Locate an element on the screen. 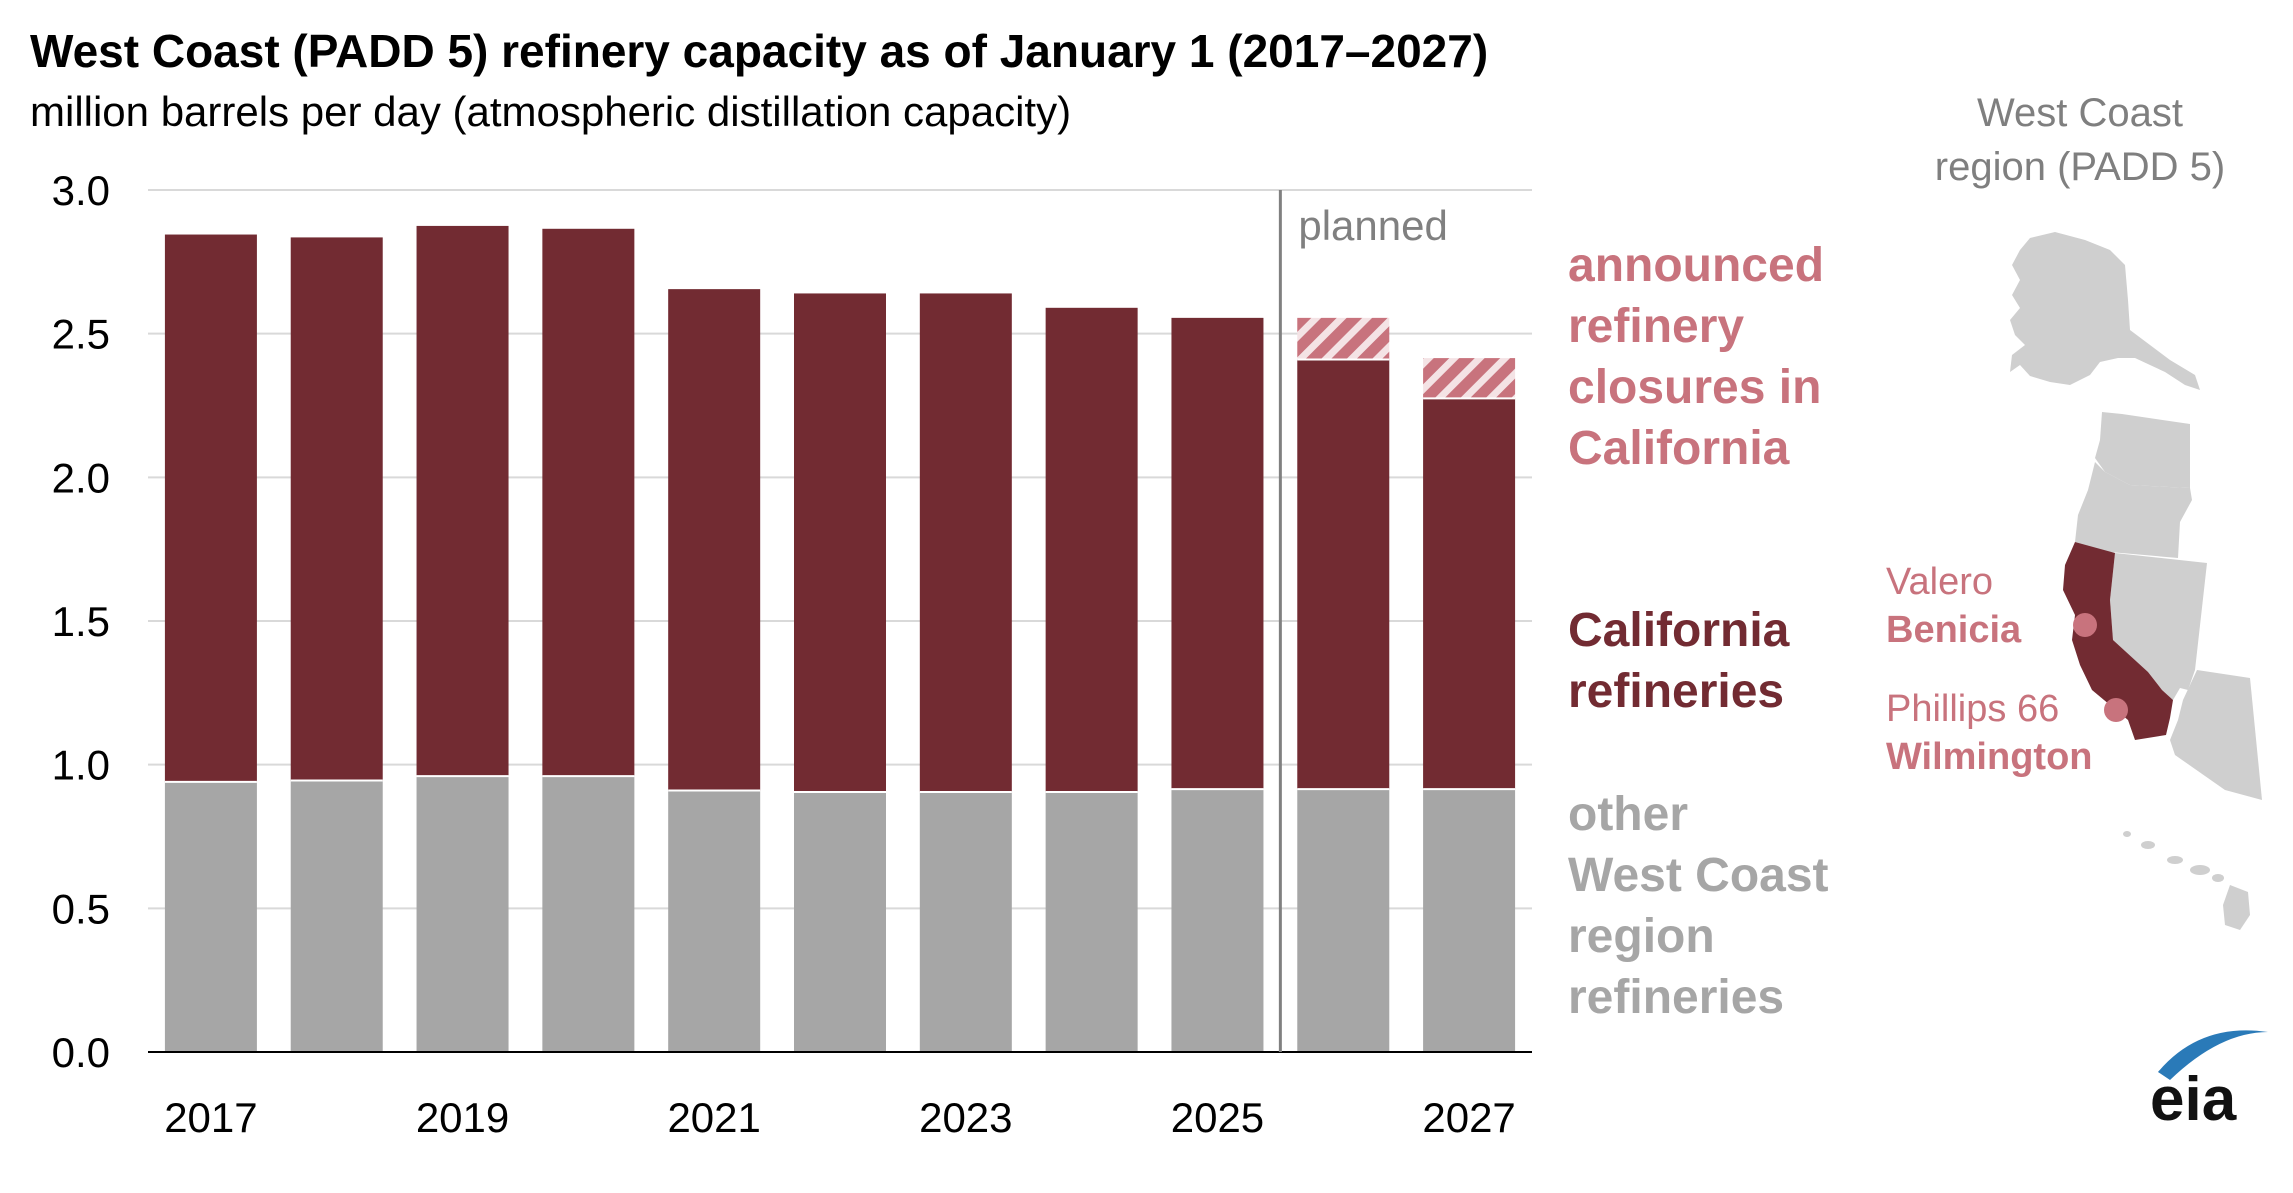 The image size is (2293, 1193). benicia-refinery-label: Valero Benicia is located at coordinates (1953, 606).